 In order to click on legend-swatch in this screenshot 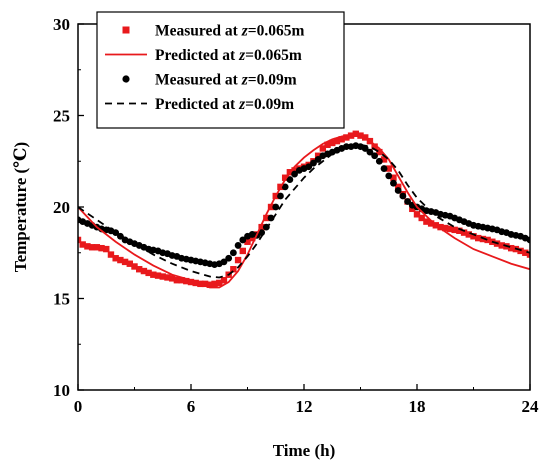, I will do `click(126, 79)`.